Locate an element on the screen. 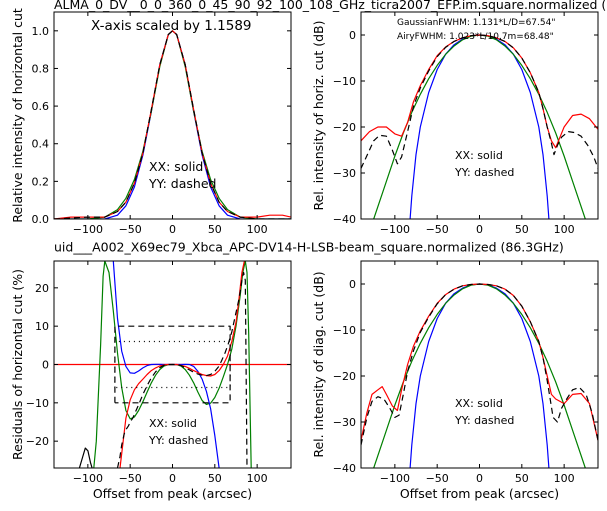 The image size is (607, 511). y-axis-label: Rel. intensity of horiz. cut (dB) is located at coordinates (318, 115).